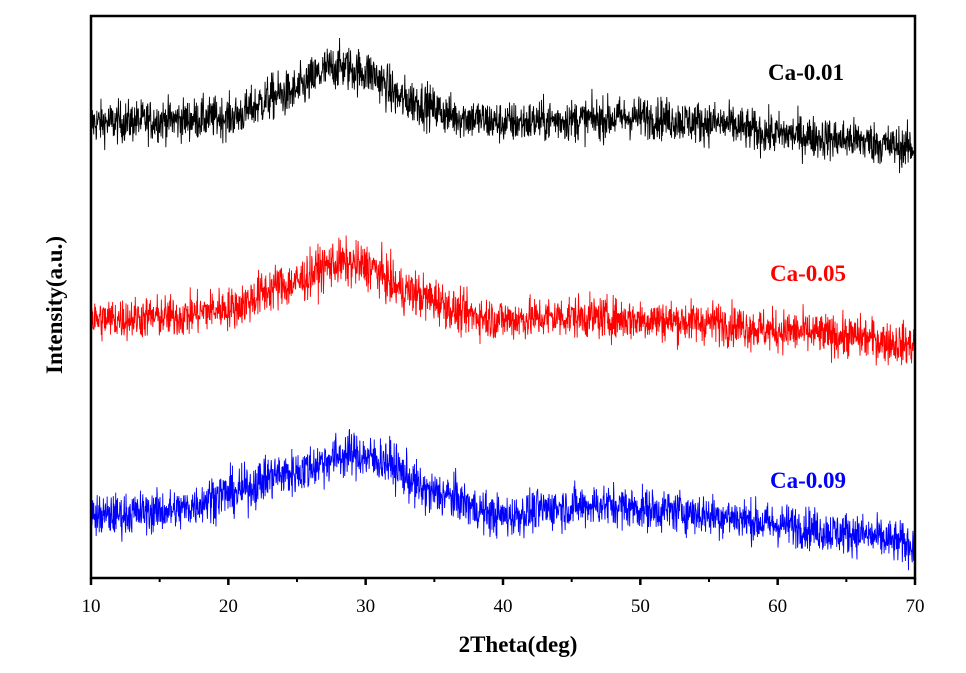 The width and height of the screenshot is (966, 673). Describe the element at coordinates (808, 273) in the screenshot. I see `series-label-ca-005: Ca-0.05` at that location.